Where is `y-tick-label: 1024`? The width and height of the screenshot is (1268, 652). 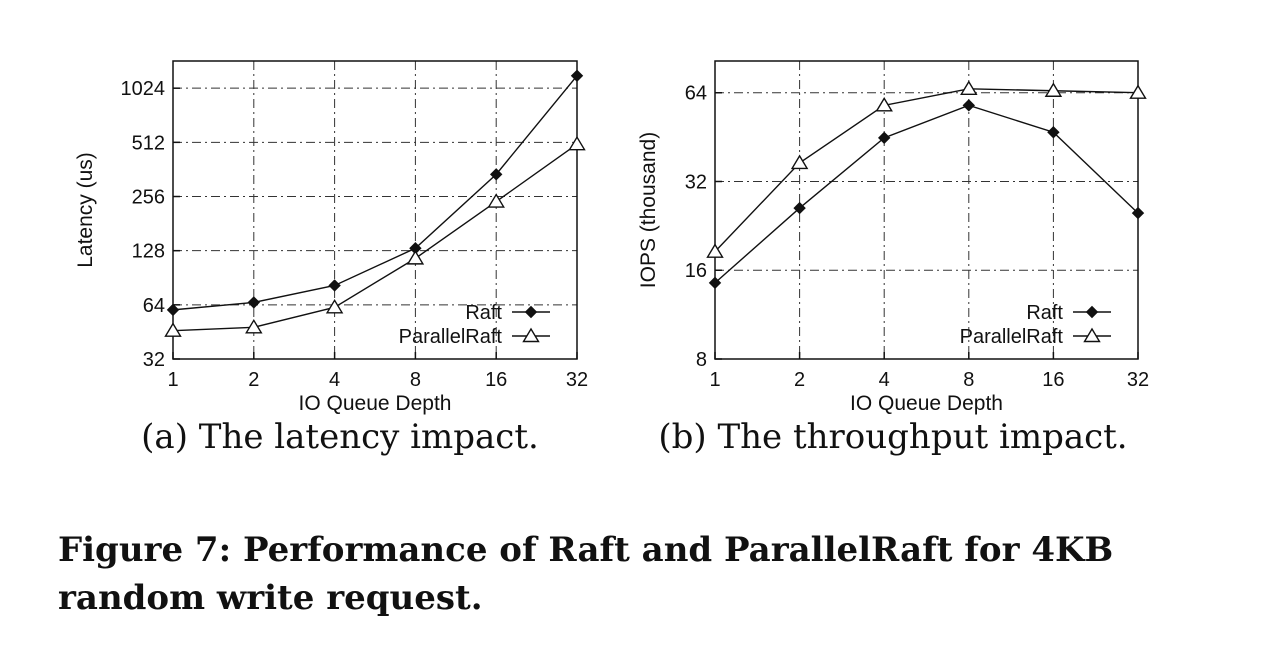
y-tick-label: 1024 is located at coordinates (143, 89).